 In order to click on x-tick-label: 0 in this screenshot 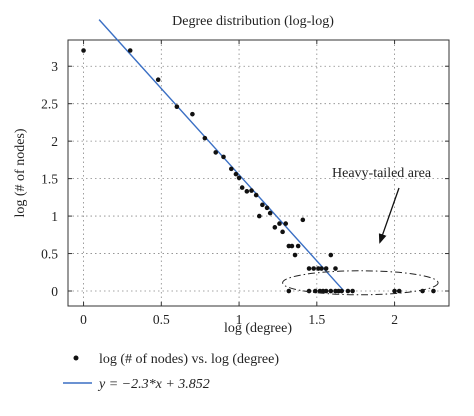, I will do `click(83, 319)`.